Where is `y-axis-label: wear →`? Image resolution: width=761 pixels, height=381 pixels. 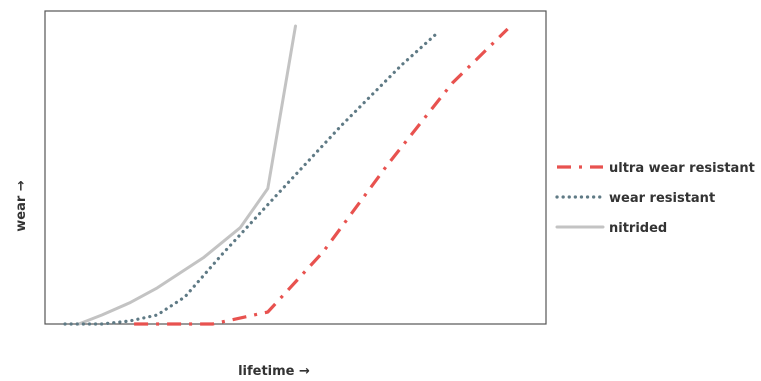 y-axis-label: wear → is located at coordinates (21, 206).